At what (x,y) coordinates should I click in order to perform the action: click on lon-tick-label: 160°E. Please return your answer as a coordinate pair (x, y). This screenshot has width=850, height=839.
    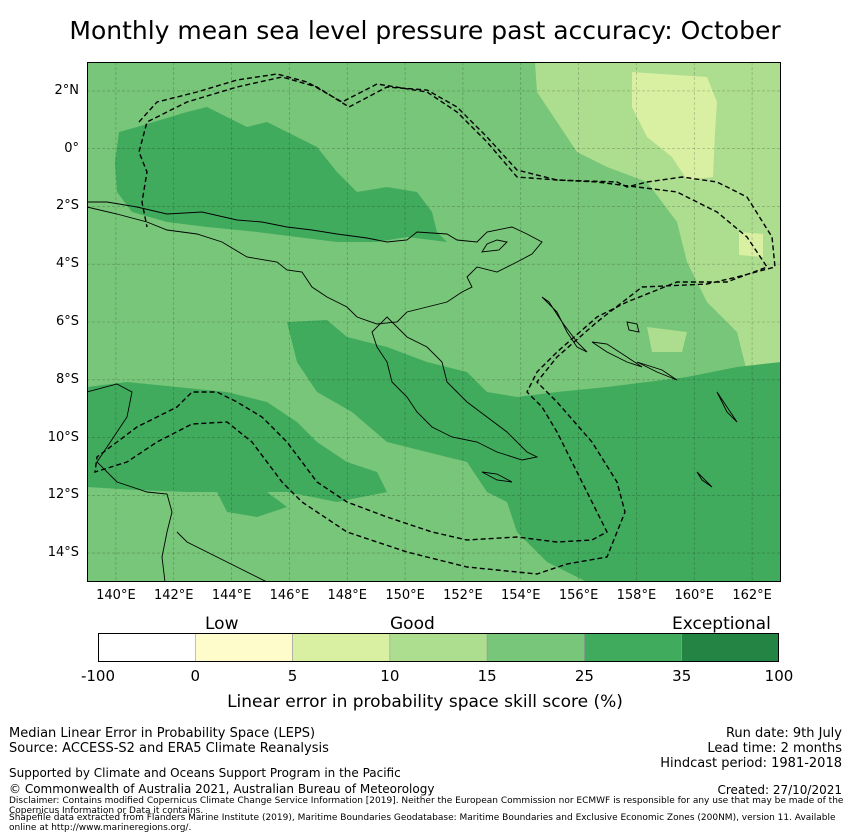
    Looking at the image, I should click on (694, 595).